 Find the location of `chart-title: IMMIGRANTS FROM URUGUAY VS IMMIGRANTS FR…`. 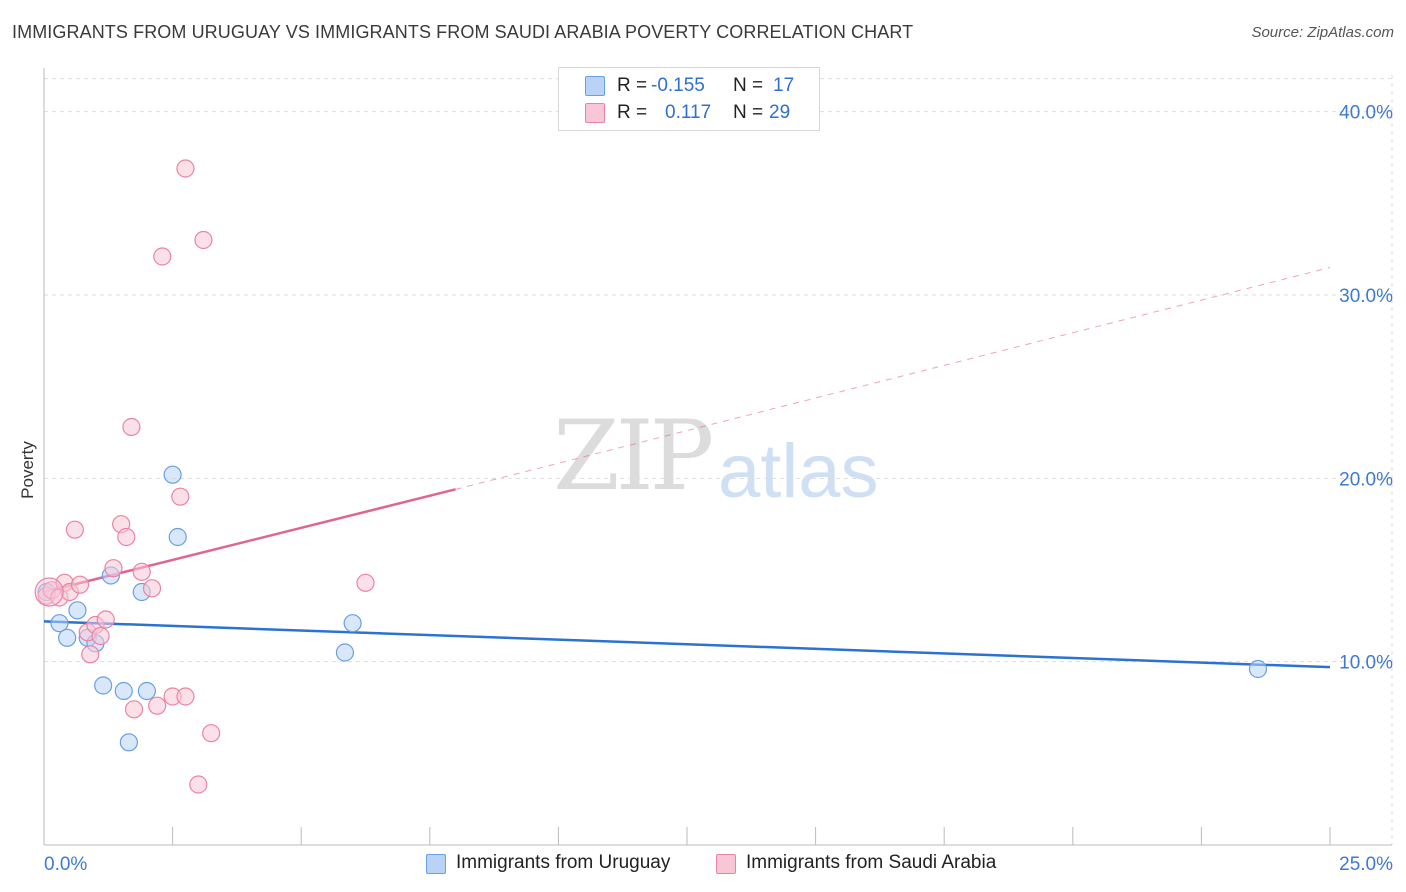

chart-title: IMMIGRANTS FROM URUGUAY VS IMMIGRANTS FR… is located at coordinates (463, 32).